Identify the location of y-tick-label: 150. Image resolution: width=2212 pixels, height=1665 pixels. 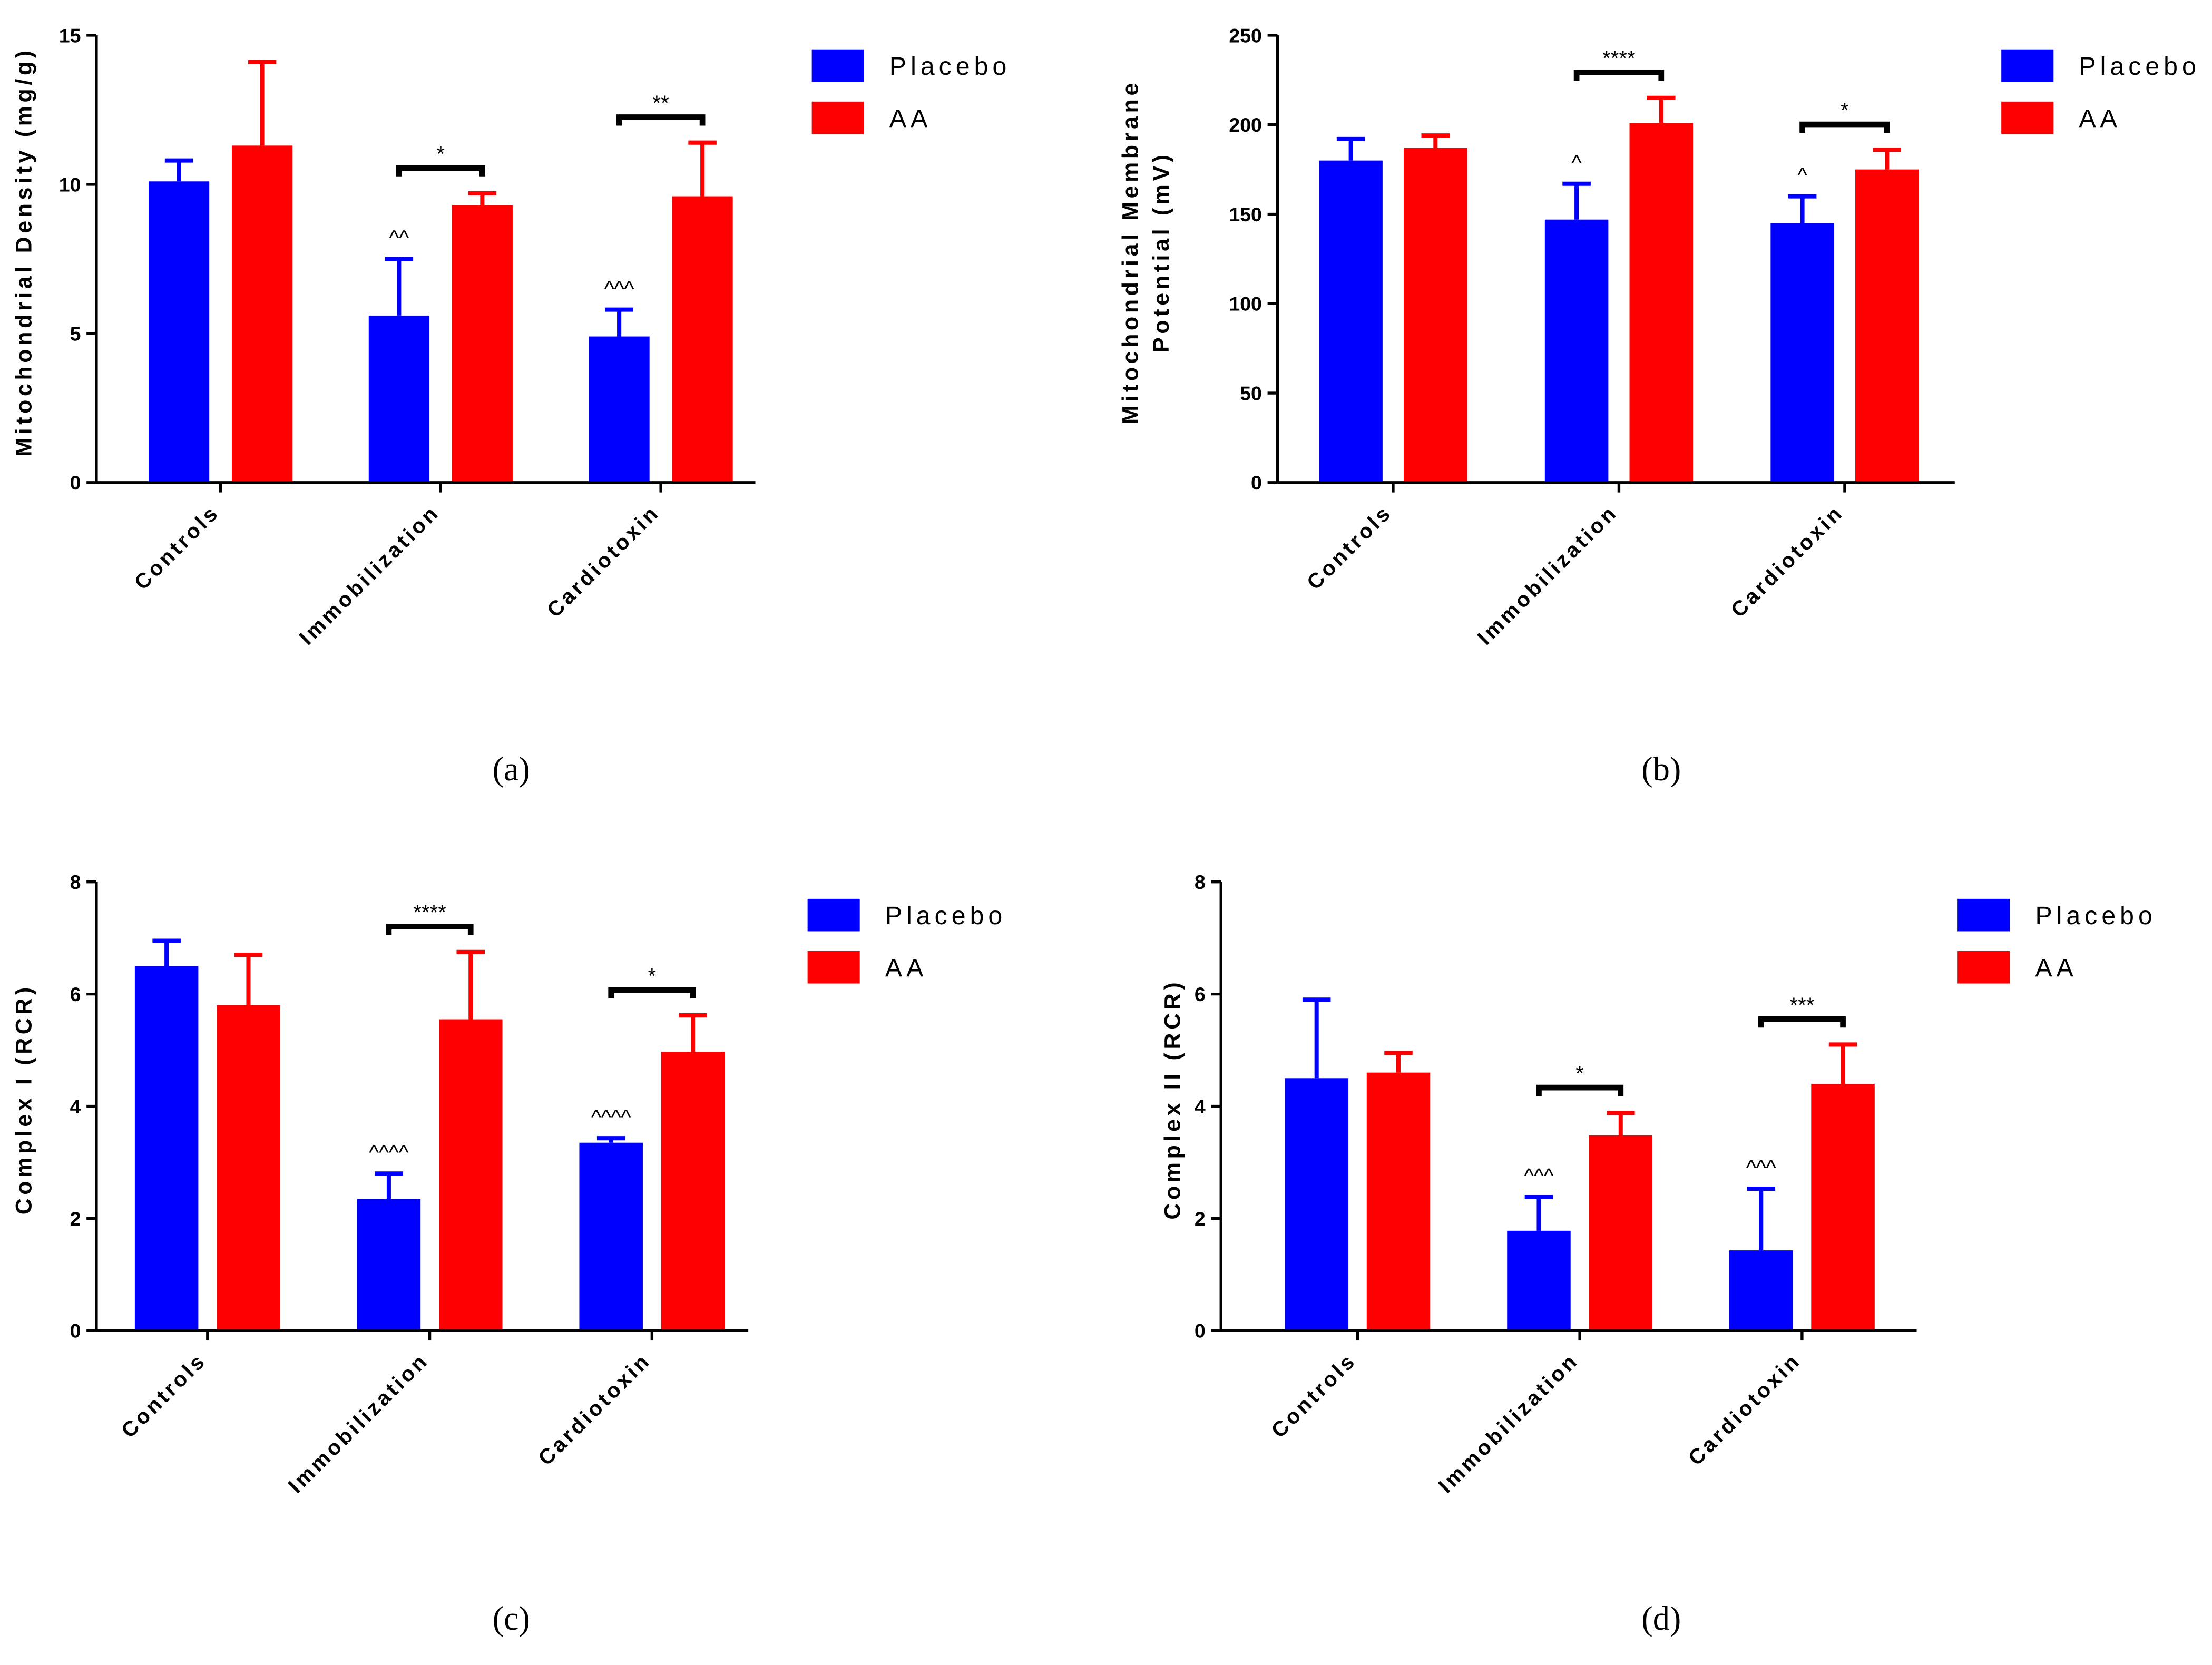
(1245, 215).